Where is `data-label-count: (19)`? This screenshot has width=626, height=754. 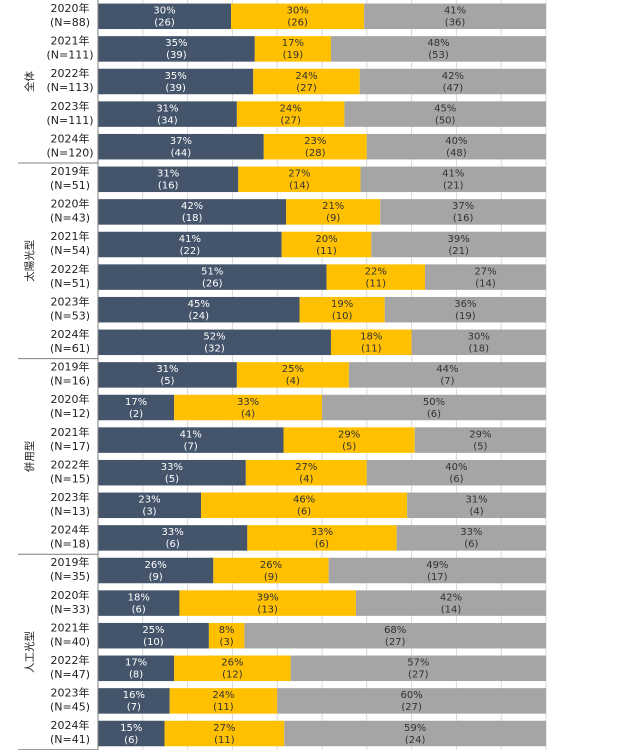 data-label-count: (19) is located at coordinates (293, 55).